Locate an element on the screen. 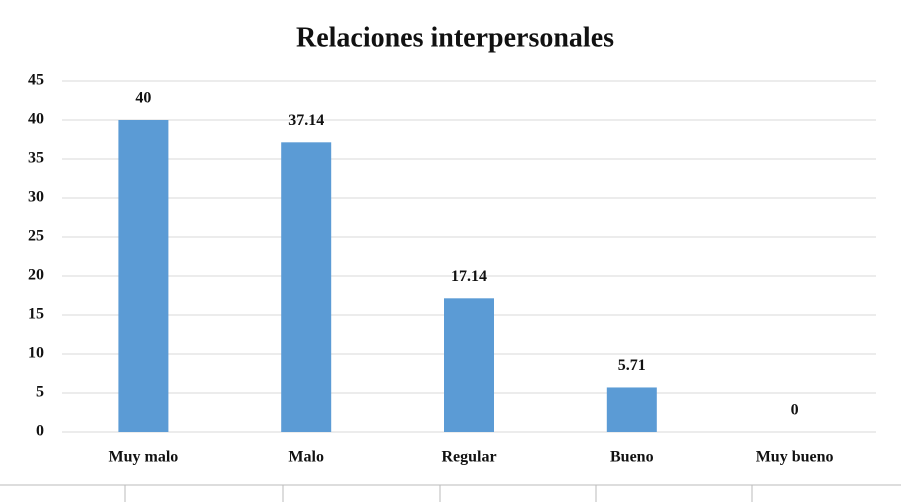 The image size is (901, 502). y-tick-label: 15 is located at coordinates (36, 314).